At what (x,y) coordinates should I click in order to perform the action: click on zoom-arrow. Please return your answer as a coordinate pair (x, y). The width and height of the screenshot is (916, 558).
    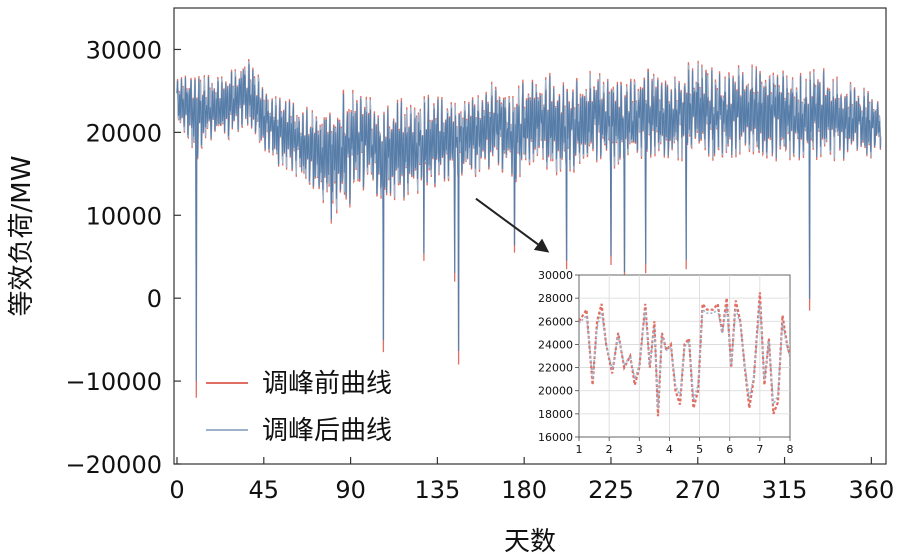
    Looking at the image, I should click on (512, 225).